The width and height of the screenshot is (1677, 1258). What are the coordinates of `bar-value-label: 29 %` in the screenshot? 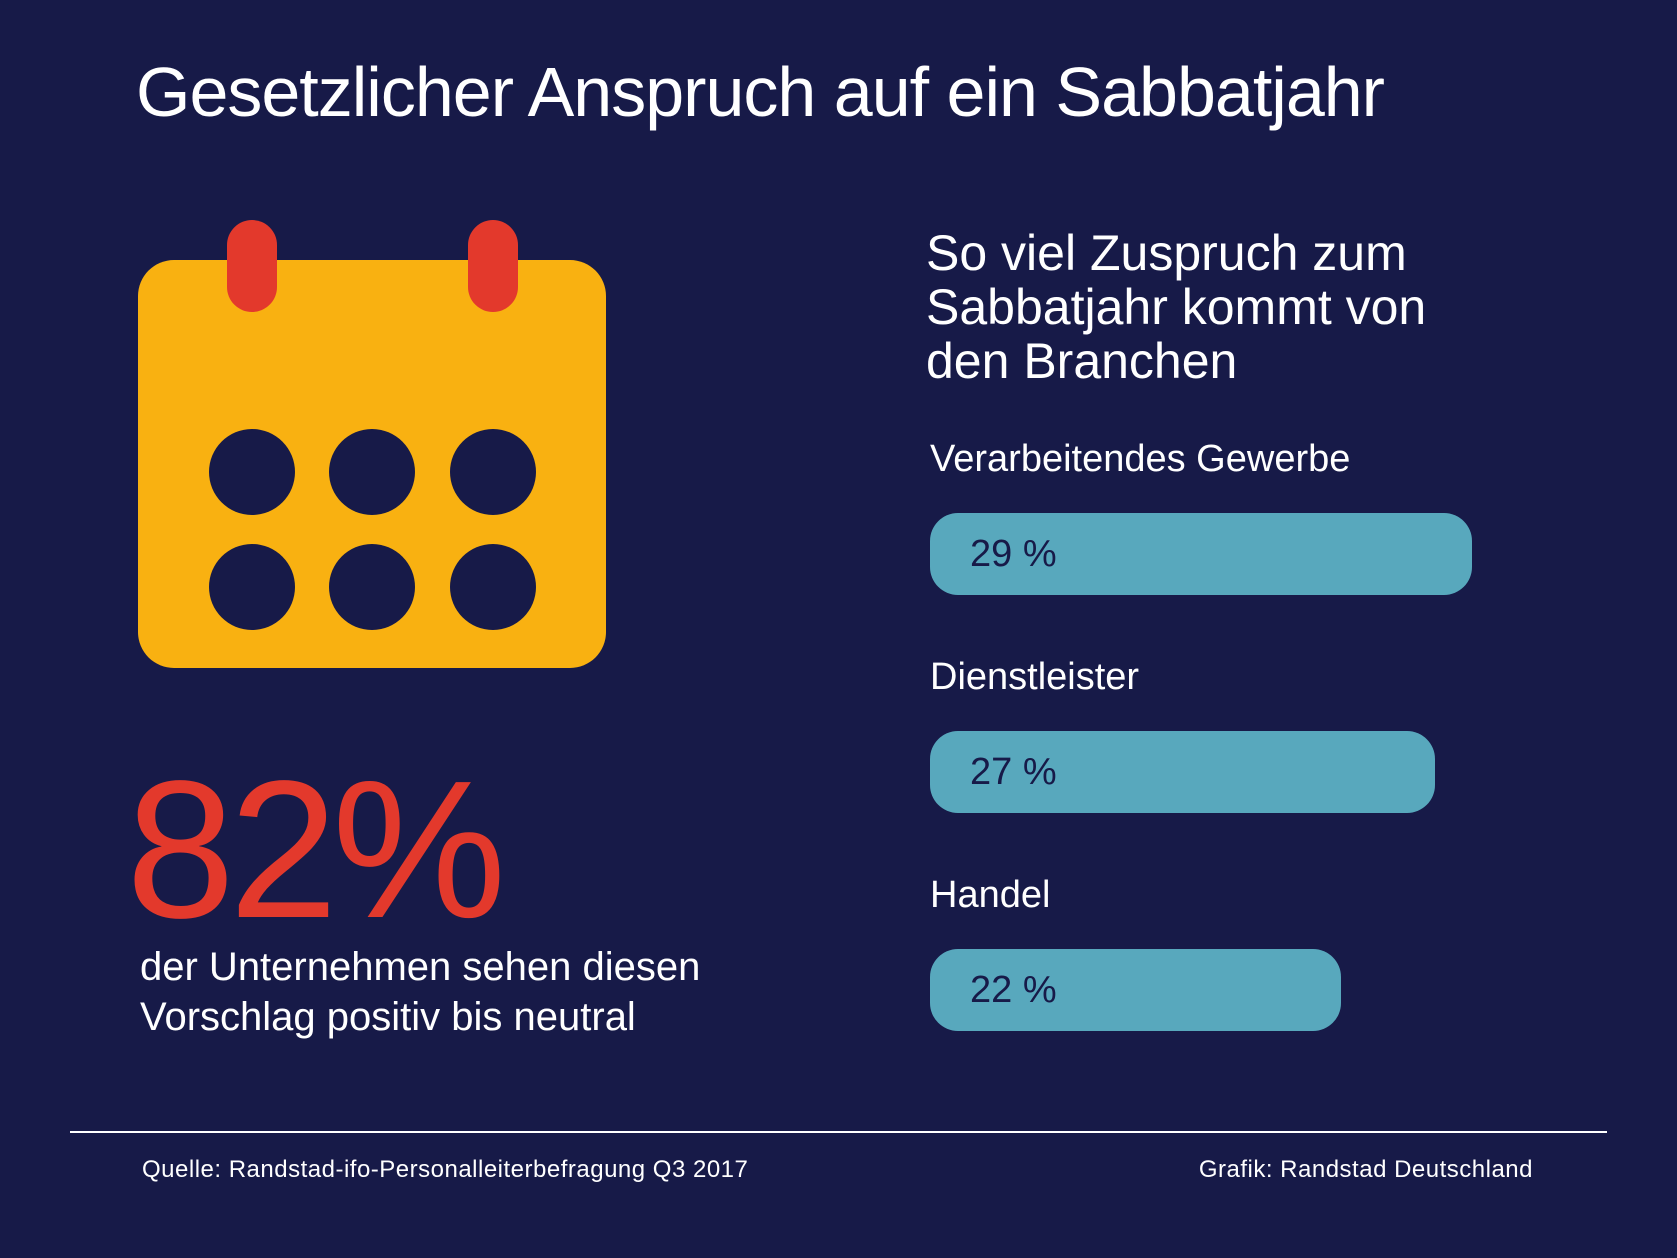 It's located at (1013, 554).